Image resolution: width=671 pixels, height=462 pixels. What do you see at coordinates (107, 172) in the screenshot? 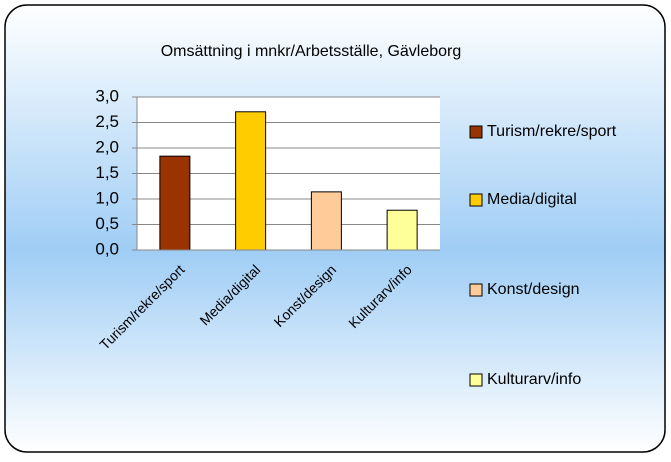
I see `y-tick-label: 1,5` at bounding box center [107, 172].